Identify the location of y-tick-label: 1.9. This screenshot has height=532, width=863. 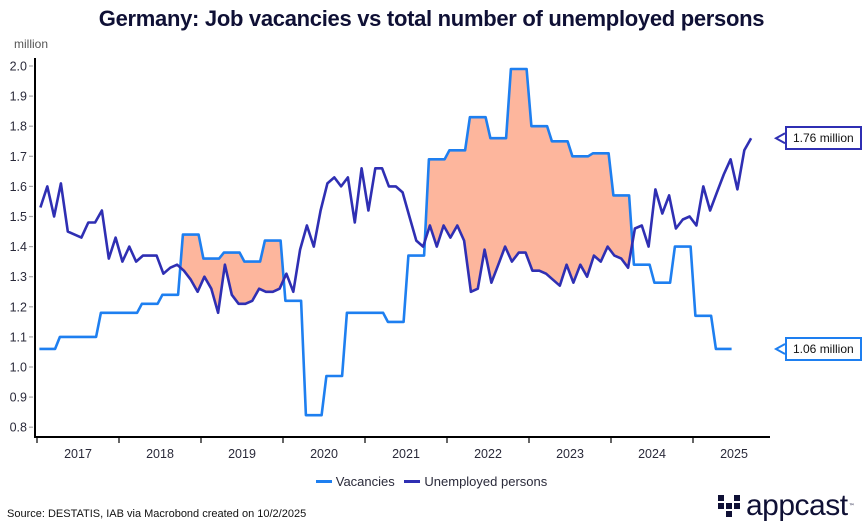
(18, 97).